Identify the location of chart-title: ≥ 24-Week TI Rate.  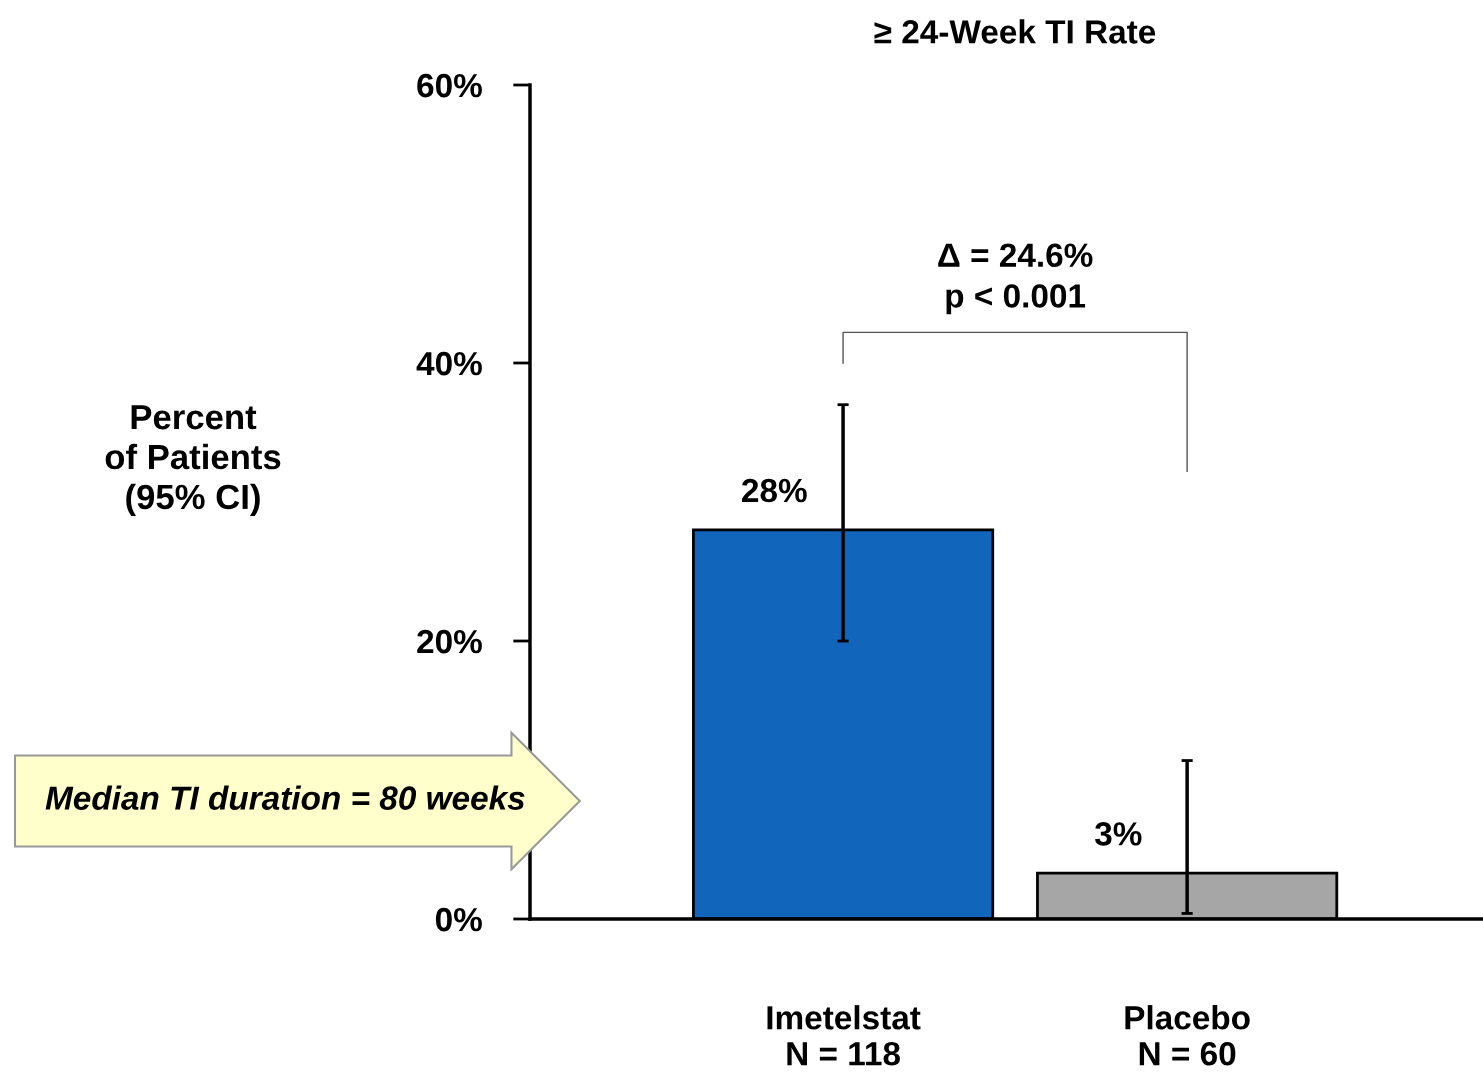
(1015, 31).